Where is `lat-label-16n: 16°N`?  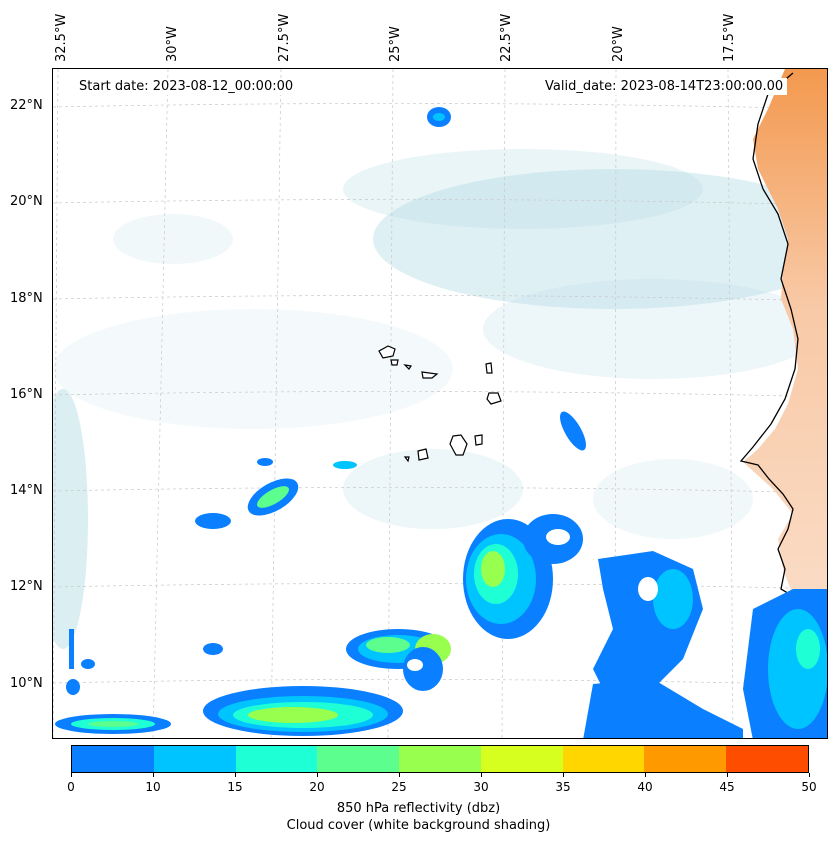 lat-label-16n: 16°N is located at coordinates (26, 394).